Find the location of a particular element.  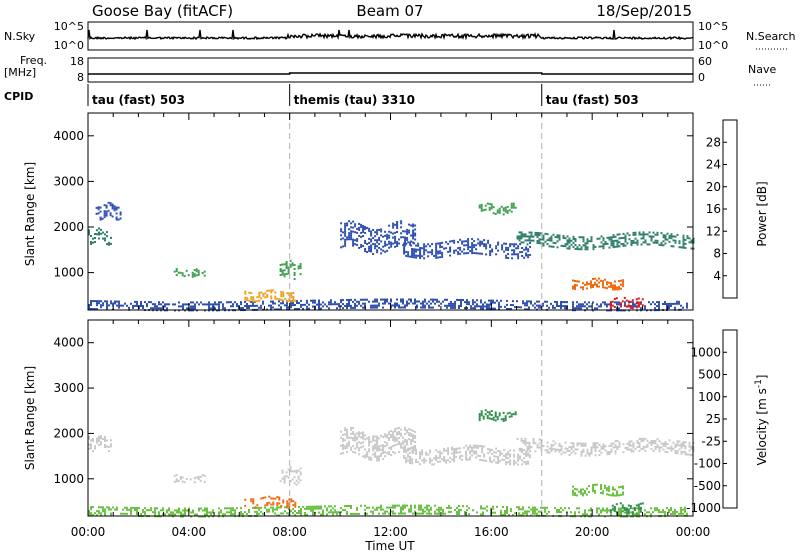

ytick-label: 1000 is located at coordinates (68, 479).